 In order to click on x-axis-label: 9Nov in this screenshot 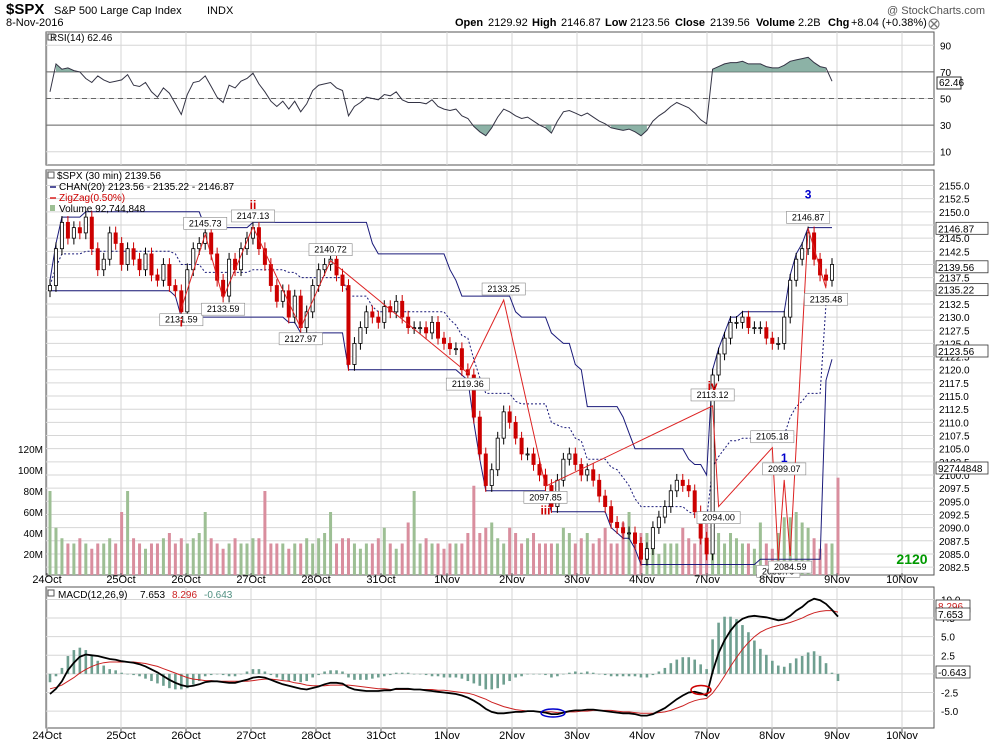, I will do `click(837, 580)`.